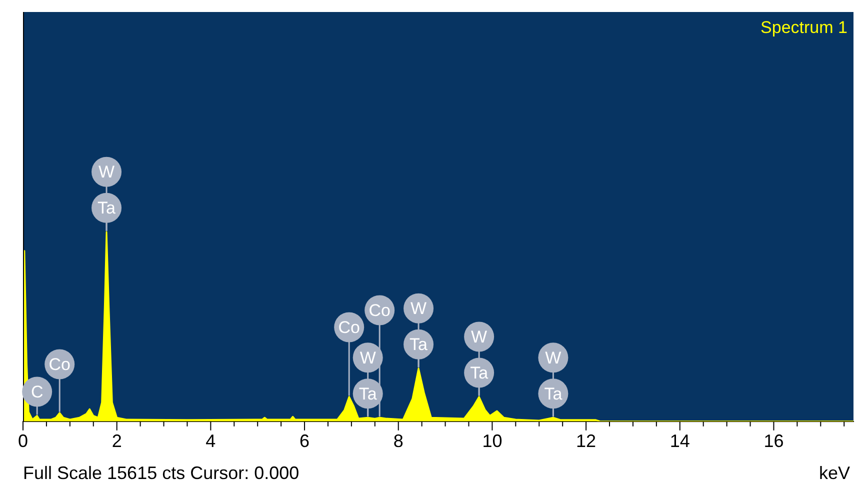 This screenshot has width=862, height=495. I want to click on annotation: C, so click(37, 392).